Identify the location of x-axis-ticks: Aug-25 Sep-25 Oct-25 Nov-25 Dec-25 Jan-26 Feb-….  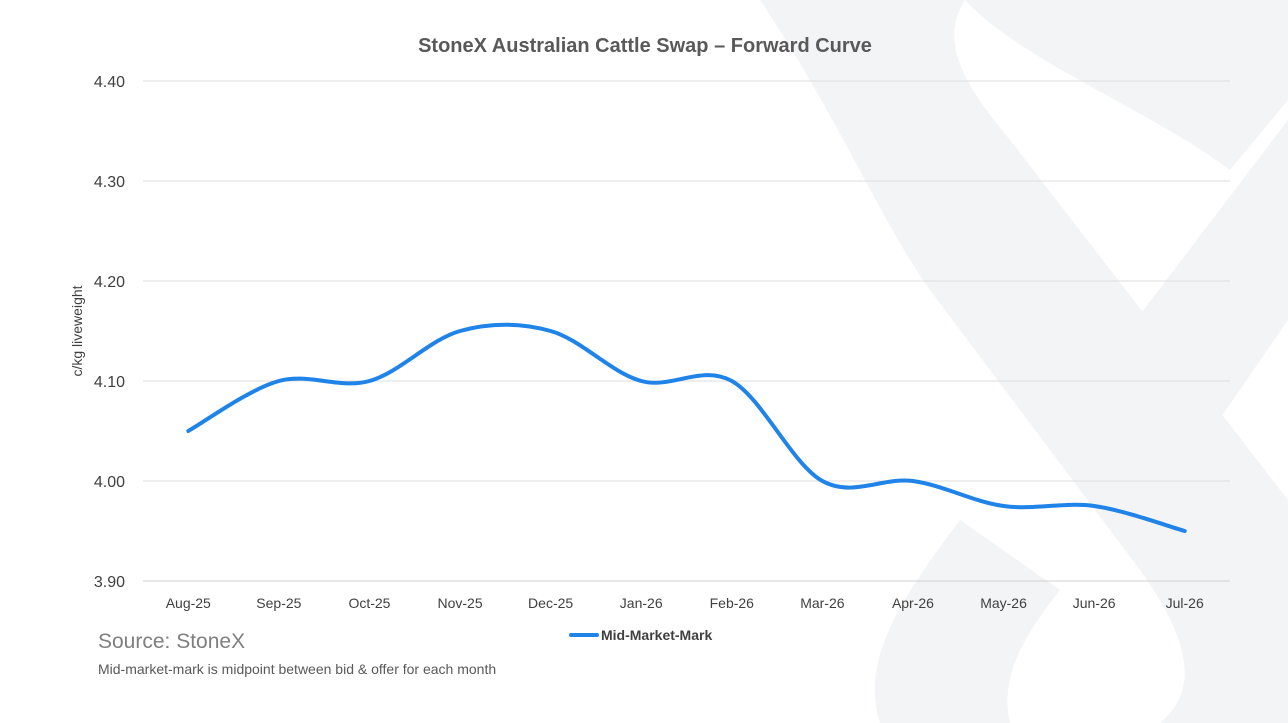
(685, 603).